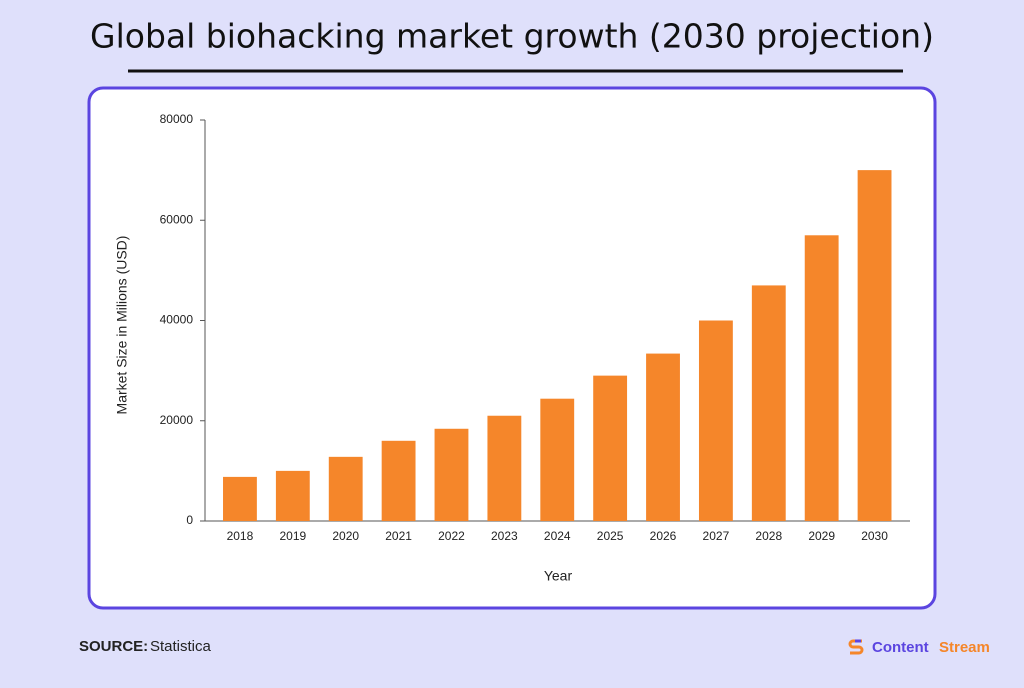  I want to click on x-tick-label: 2018, so click(240, 536).